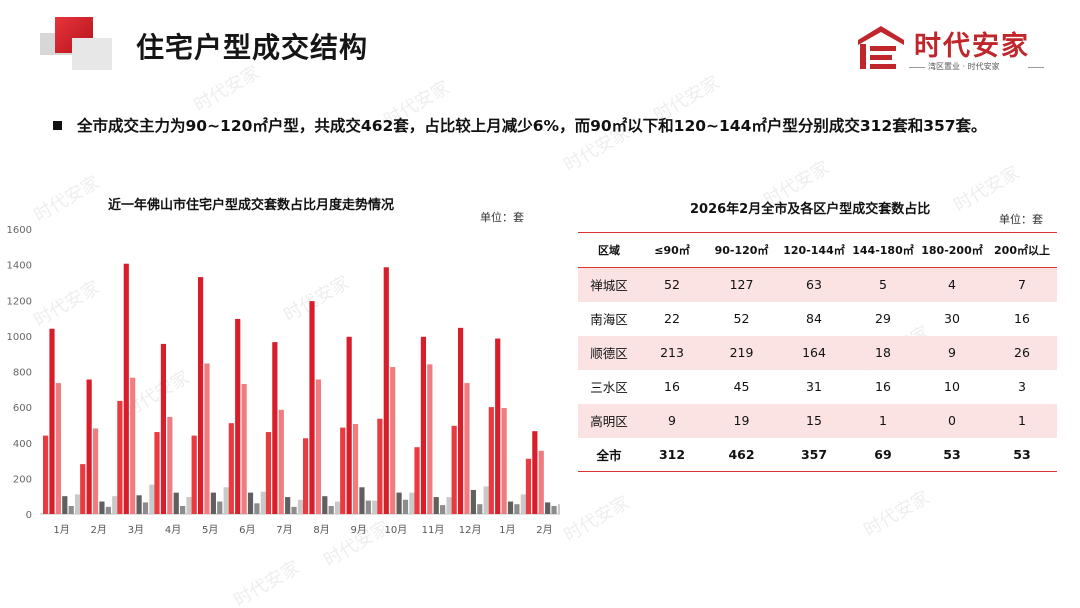  What do you see at coordinates (883, 250) in the screenshot?
I see `header-144-180: 144-180㎡` at bounding box center [883, 250].